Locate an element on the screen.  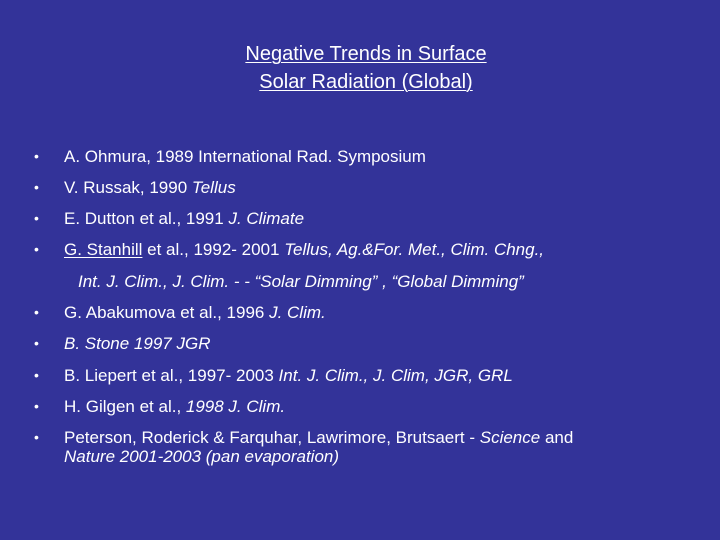
bullet-text: H. Gilgen et al., 1998 J. Clim. is located at coordinates (174, 406).